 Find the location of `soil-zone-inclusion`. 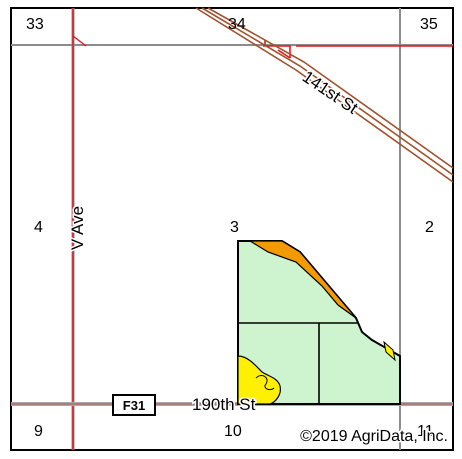

soil-zone-inclusion is located at coordinates (265, 383).